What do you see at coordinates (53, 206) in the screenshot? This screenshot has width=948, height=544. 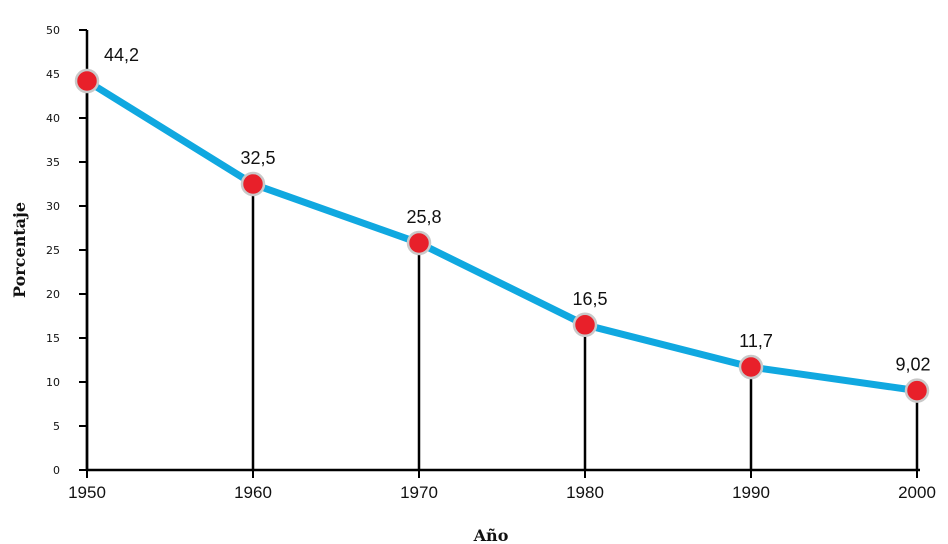 I see `y-tick-label: 30` at bounding box center [53, 206].